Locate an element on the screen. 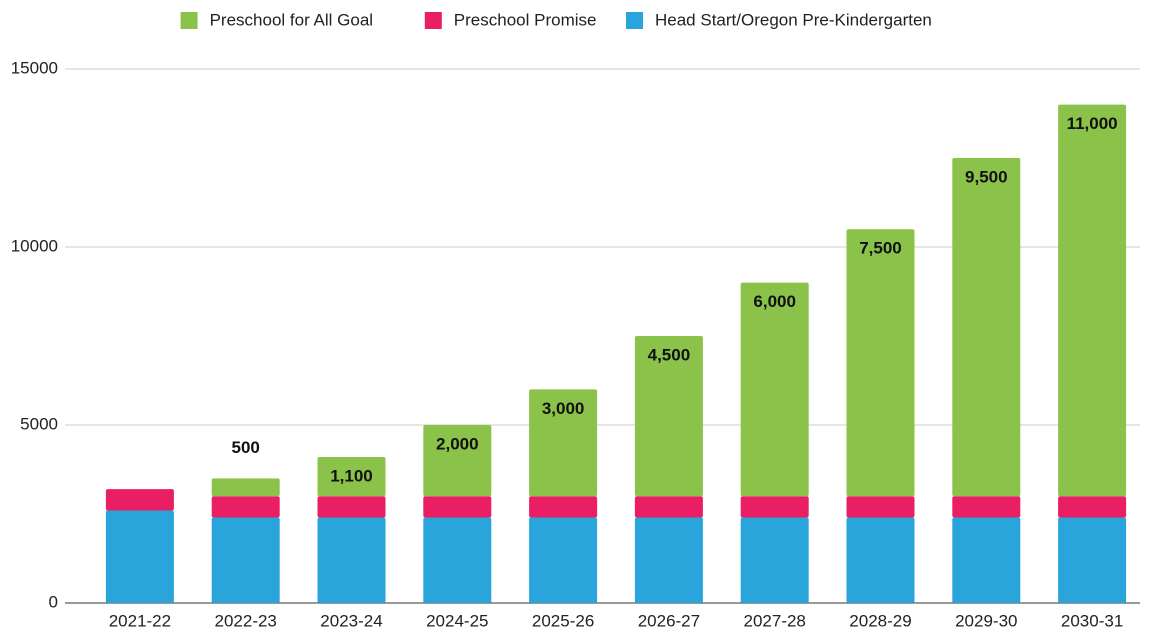 This screenshot has width=1154, height=633. data-label: 6,000 is located at coordinates (774, 301).